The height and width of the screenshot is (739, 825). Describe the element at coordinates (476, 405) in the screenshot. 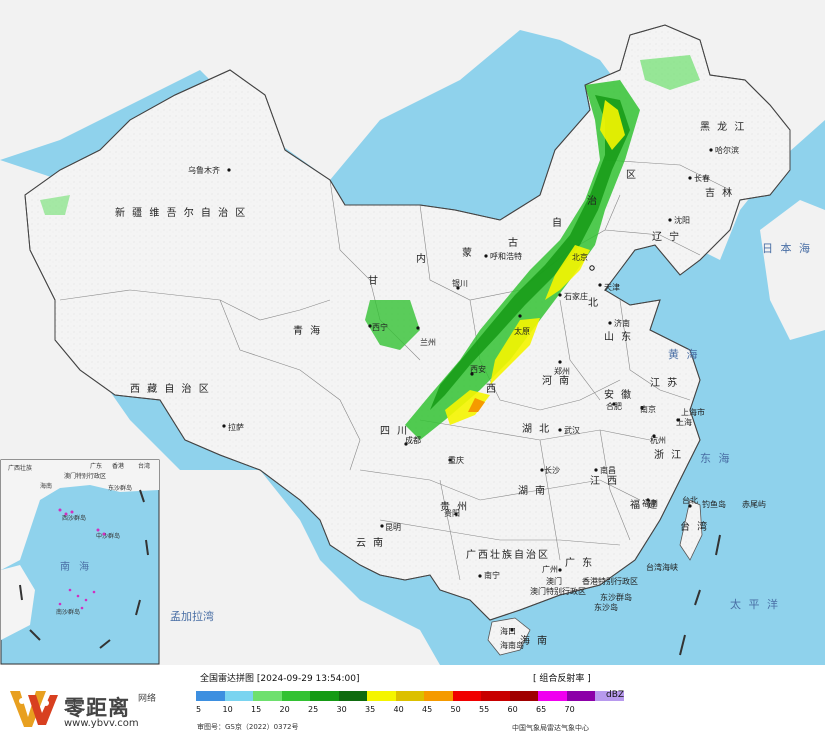

I see `echo-orange` at that location.